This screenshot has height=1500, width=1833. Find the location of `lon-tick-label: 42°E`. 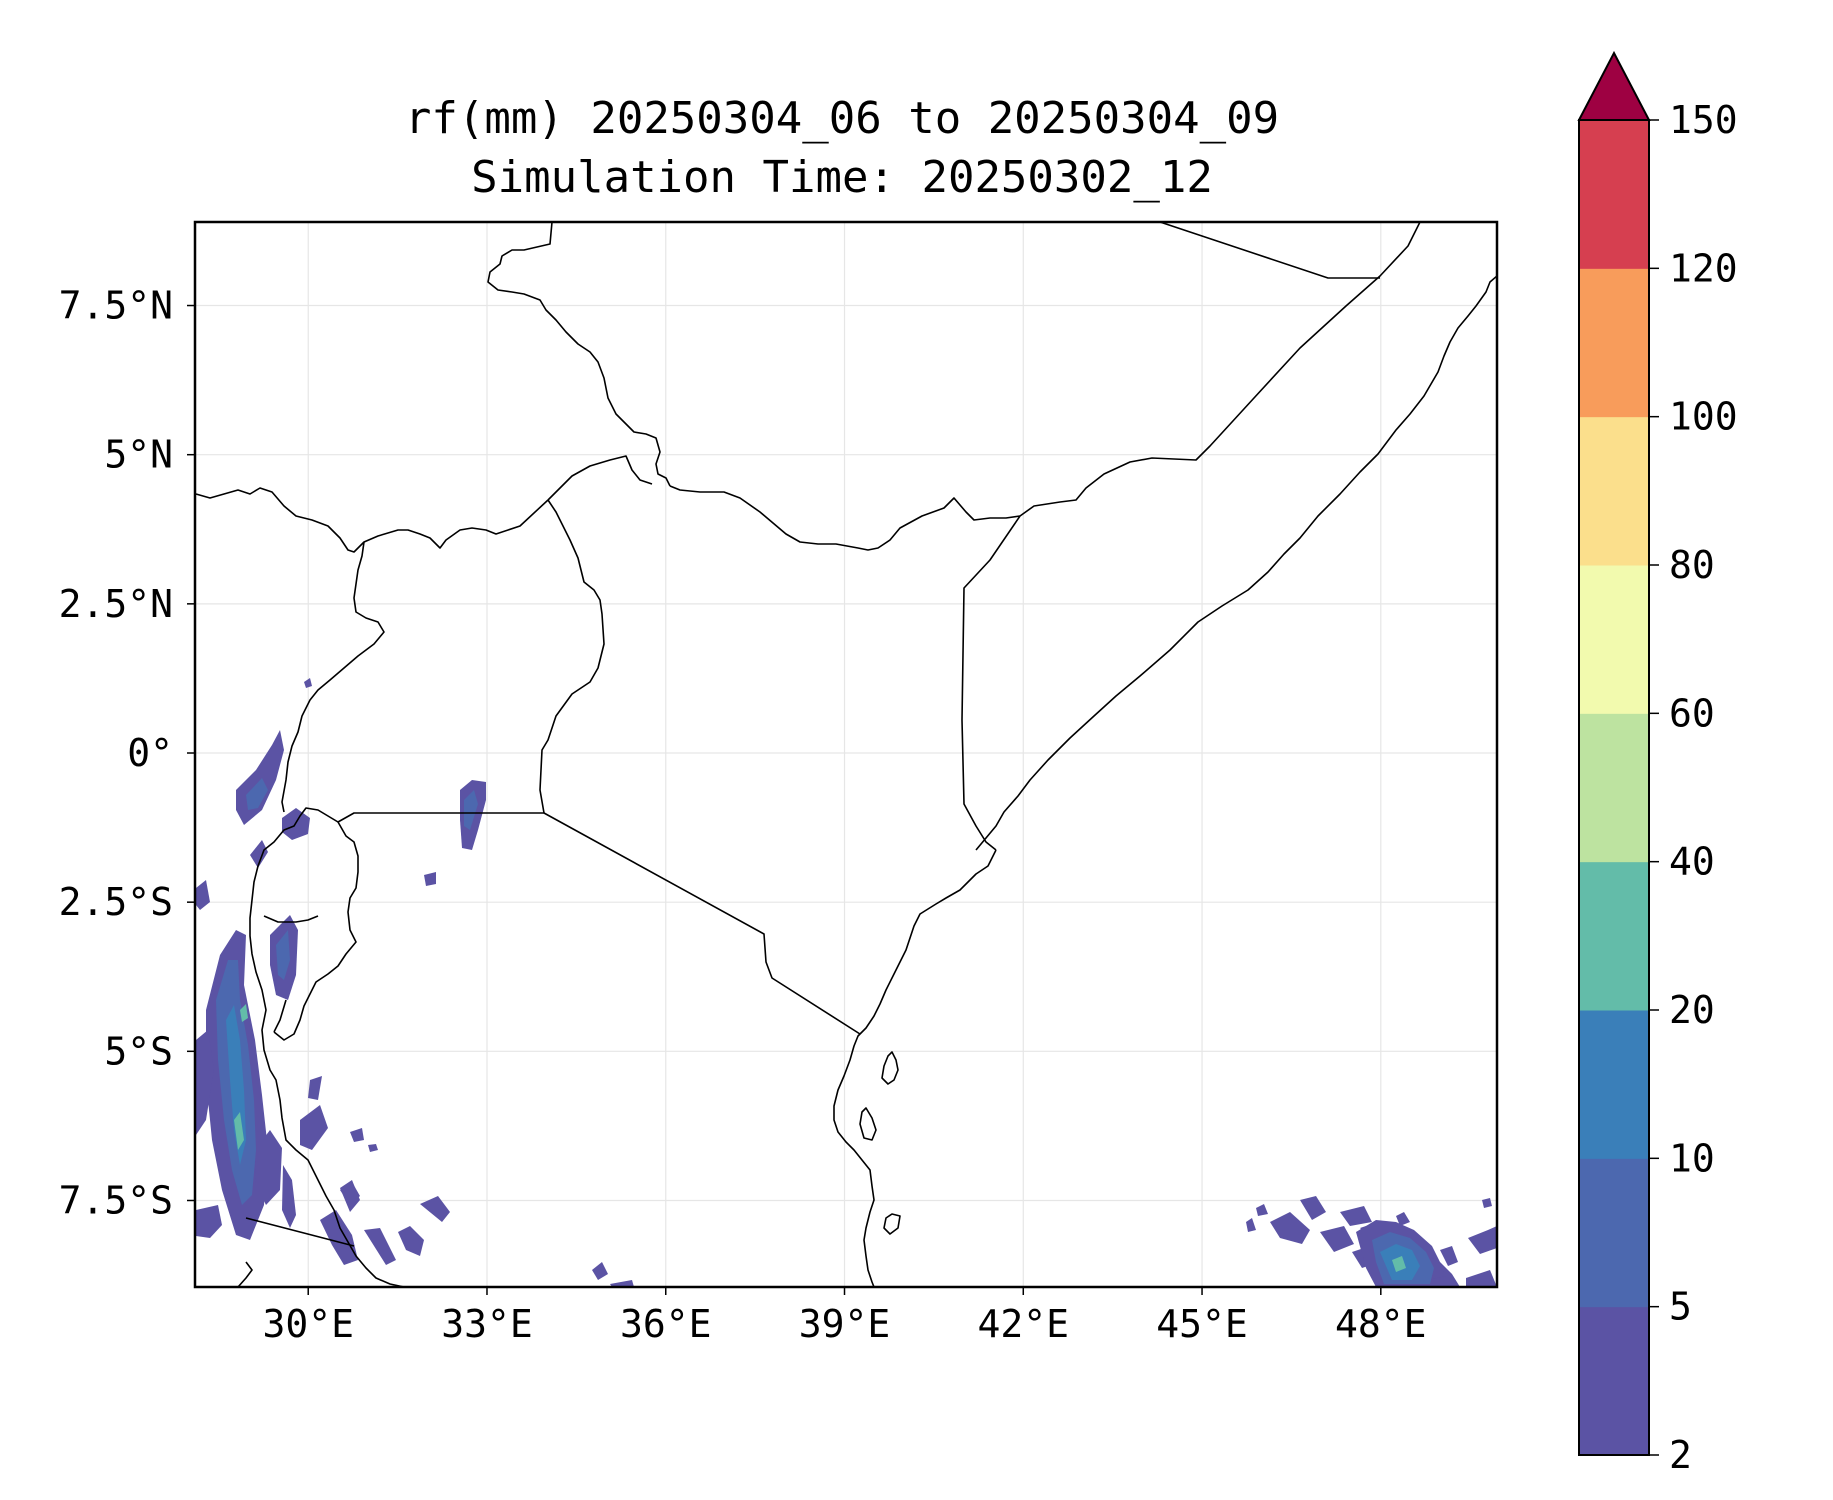

lon-tick-label: 42°E is located at coordinates (1024, 1324).